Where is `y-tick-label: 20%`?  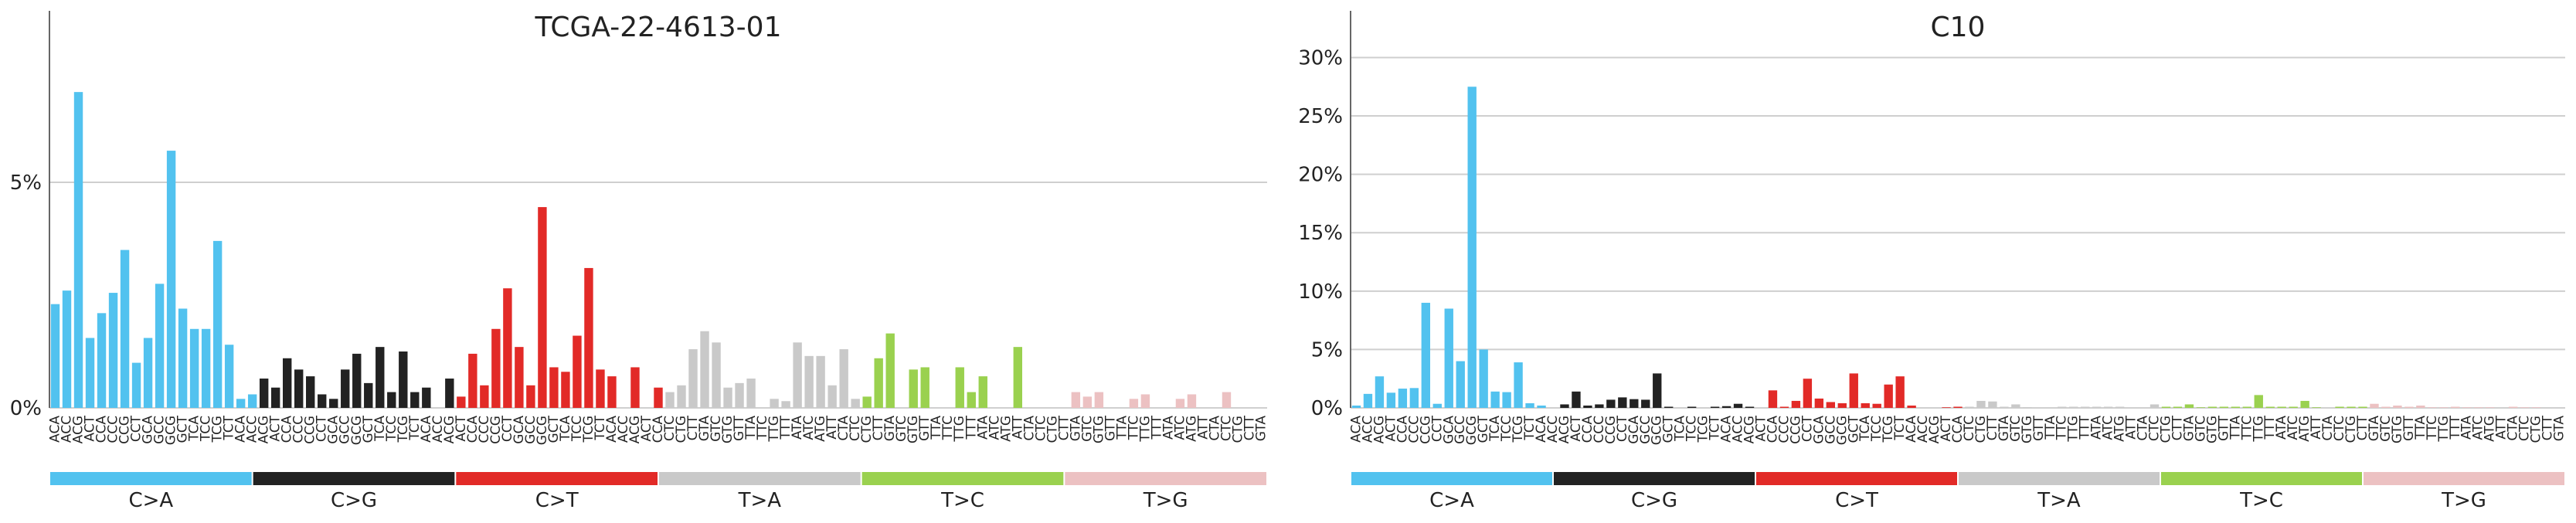 y-tick-label: 20% is located at coordinates (1320, 175).